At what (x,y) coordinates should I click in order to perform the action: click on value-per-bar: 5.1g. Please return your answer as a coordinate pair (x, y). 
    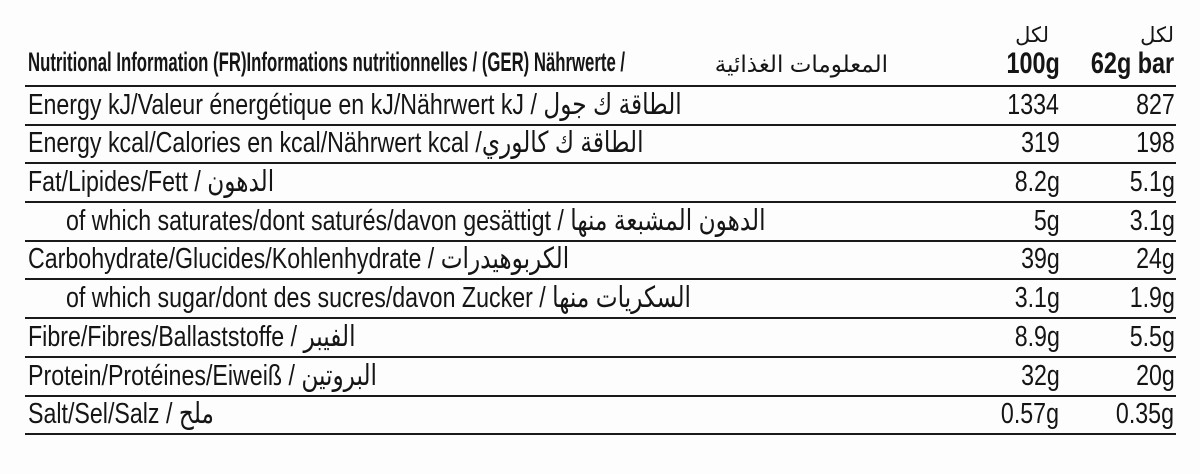
    Looking at the image, I should click on (1152, 182).